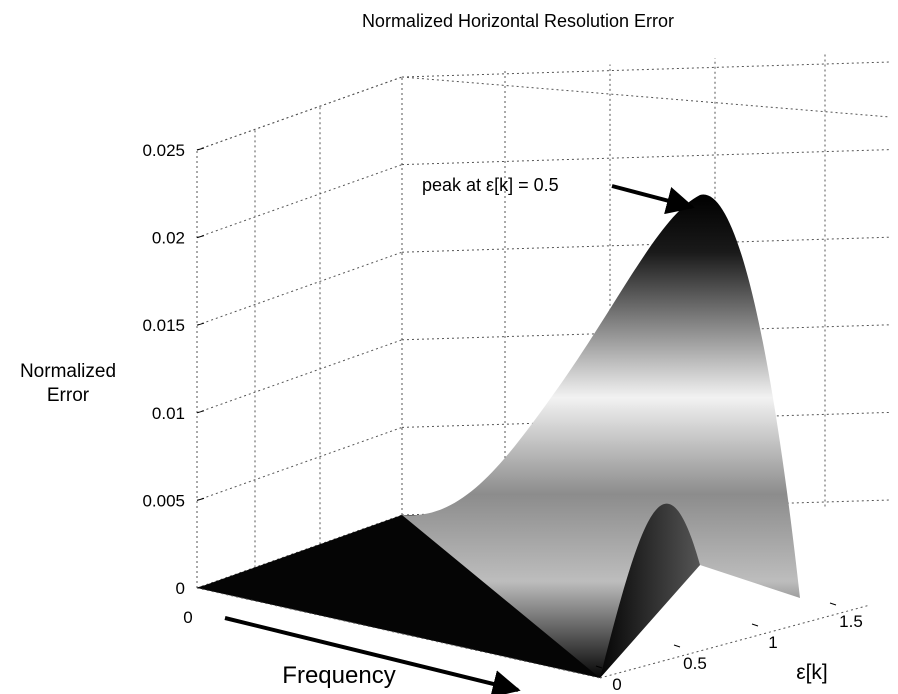 This screenshot has height=694, width=898. Describe the element at coordinates (812, 672) in the screenshot. I see `y-axis-label: ε[k]` at that location.